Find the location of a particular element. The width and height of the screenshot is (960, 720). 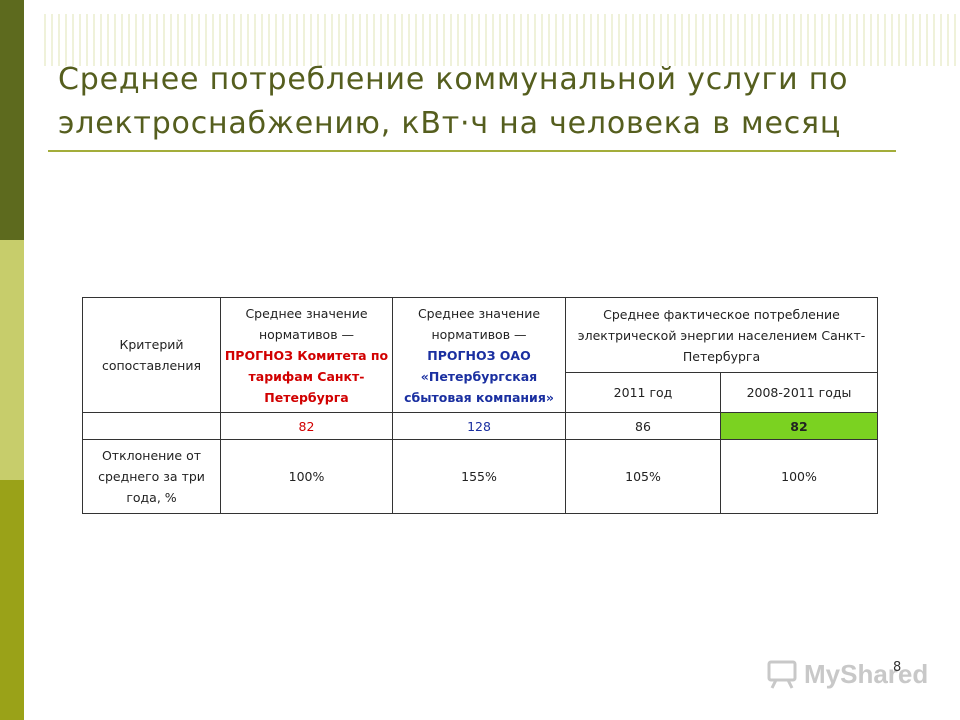

decorative-stripes is located at coordinates (502, 40).